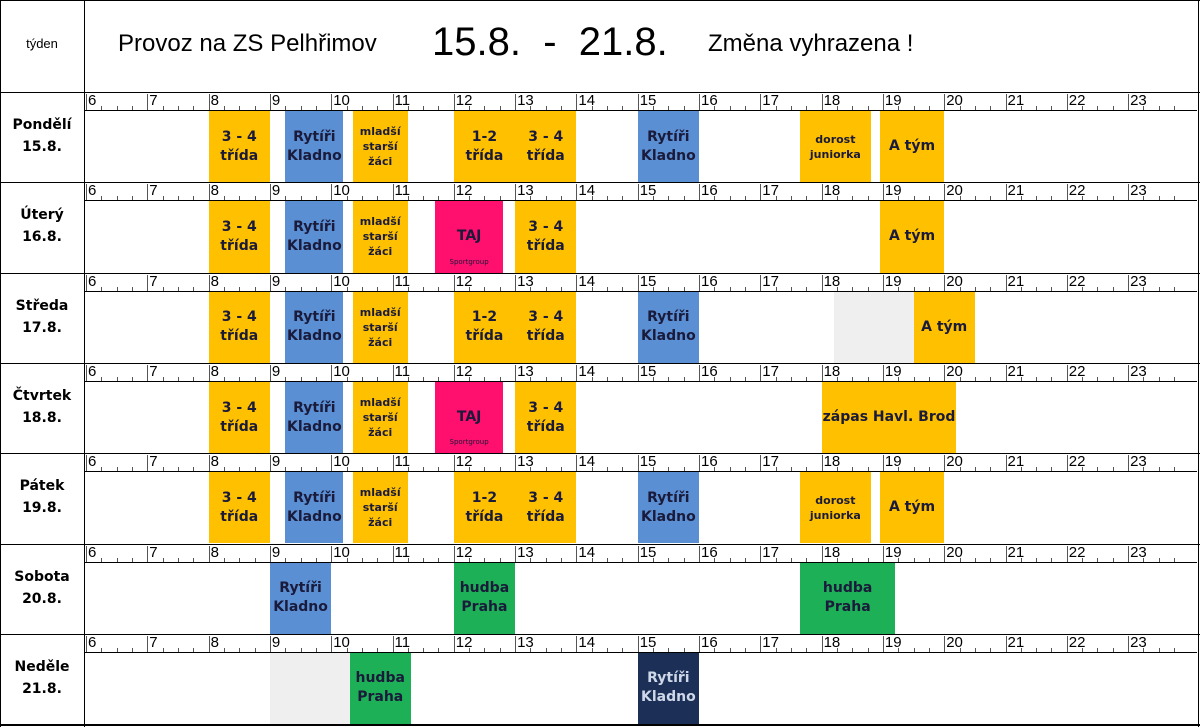  Describe the element at coordinates (484, 317) in the screenshot. I see `event-text: 1-2` at that location.